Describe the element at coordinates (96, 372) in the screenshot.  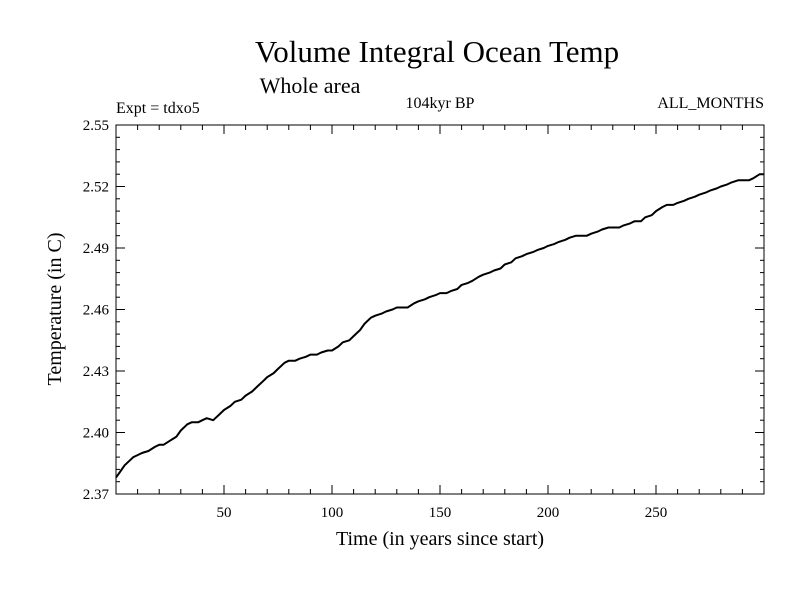
I see `y-tick-label: 2.43` at that location.